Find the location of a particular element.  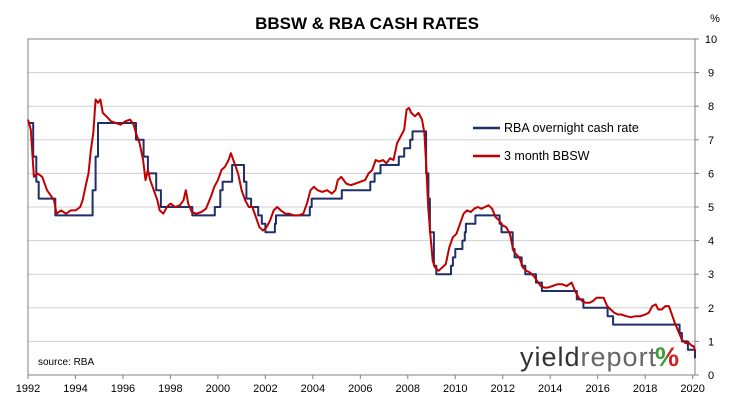

y-tick-label-10: 10 is located at coordinates (711, 40).